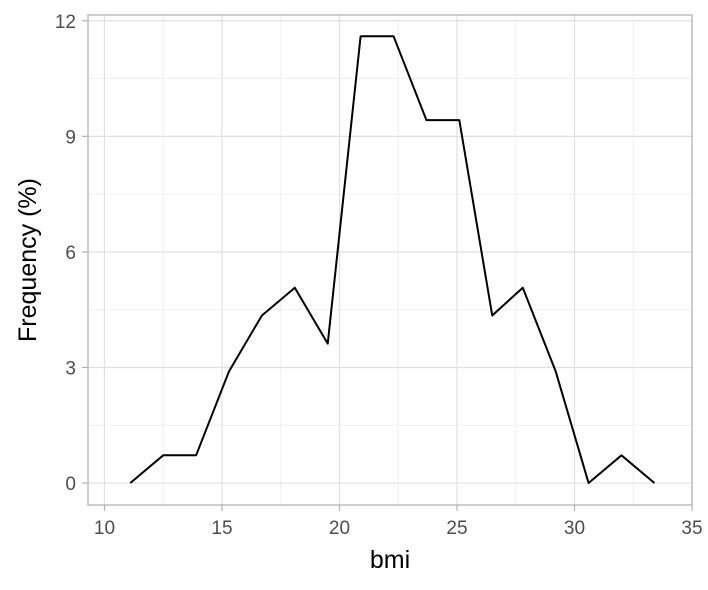 The width and height of the screenshot is (708, 590). What do you see at coordinates (28, 260) in the screenshot?
I see `y-axis-title: Frequency (%)` at bounding box center [28, 260].